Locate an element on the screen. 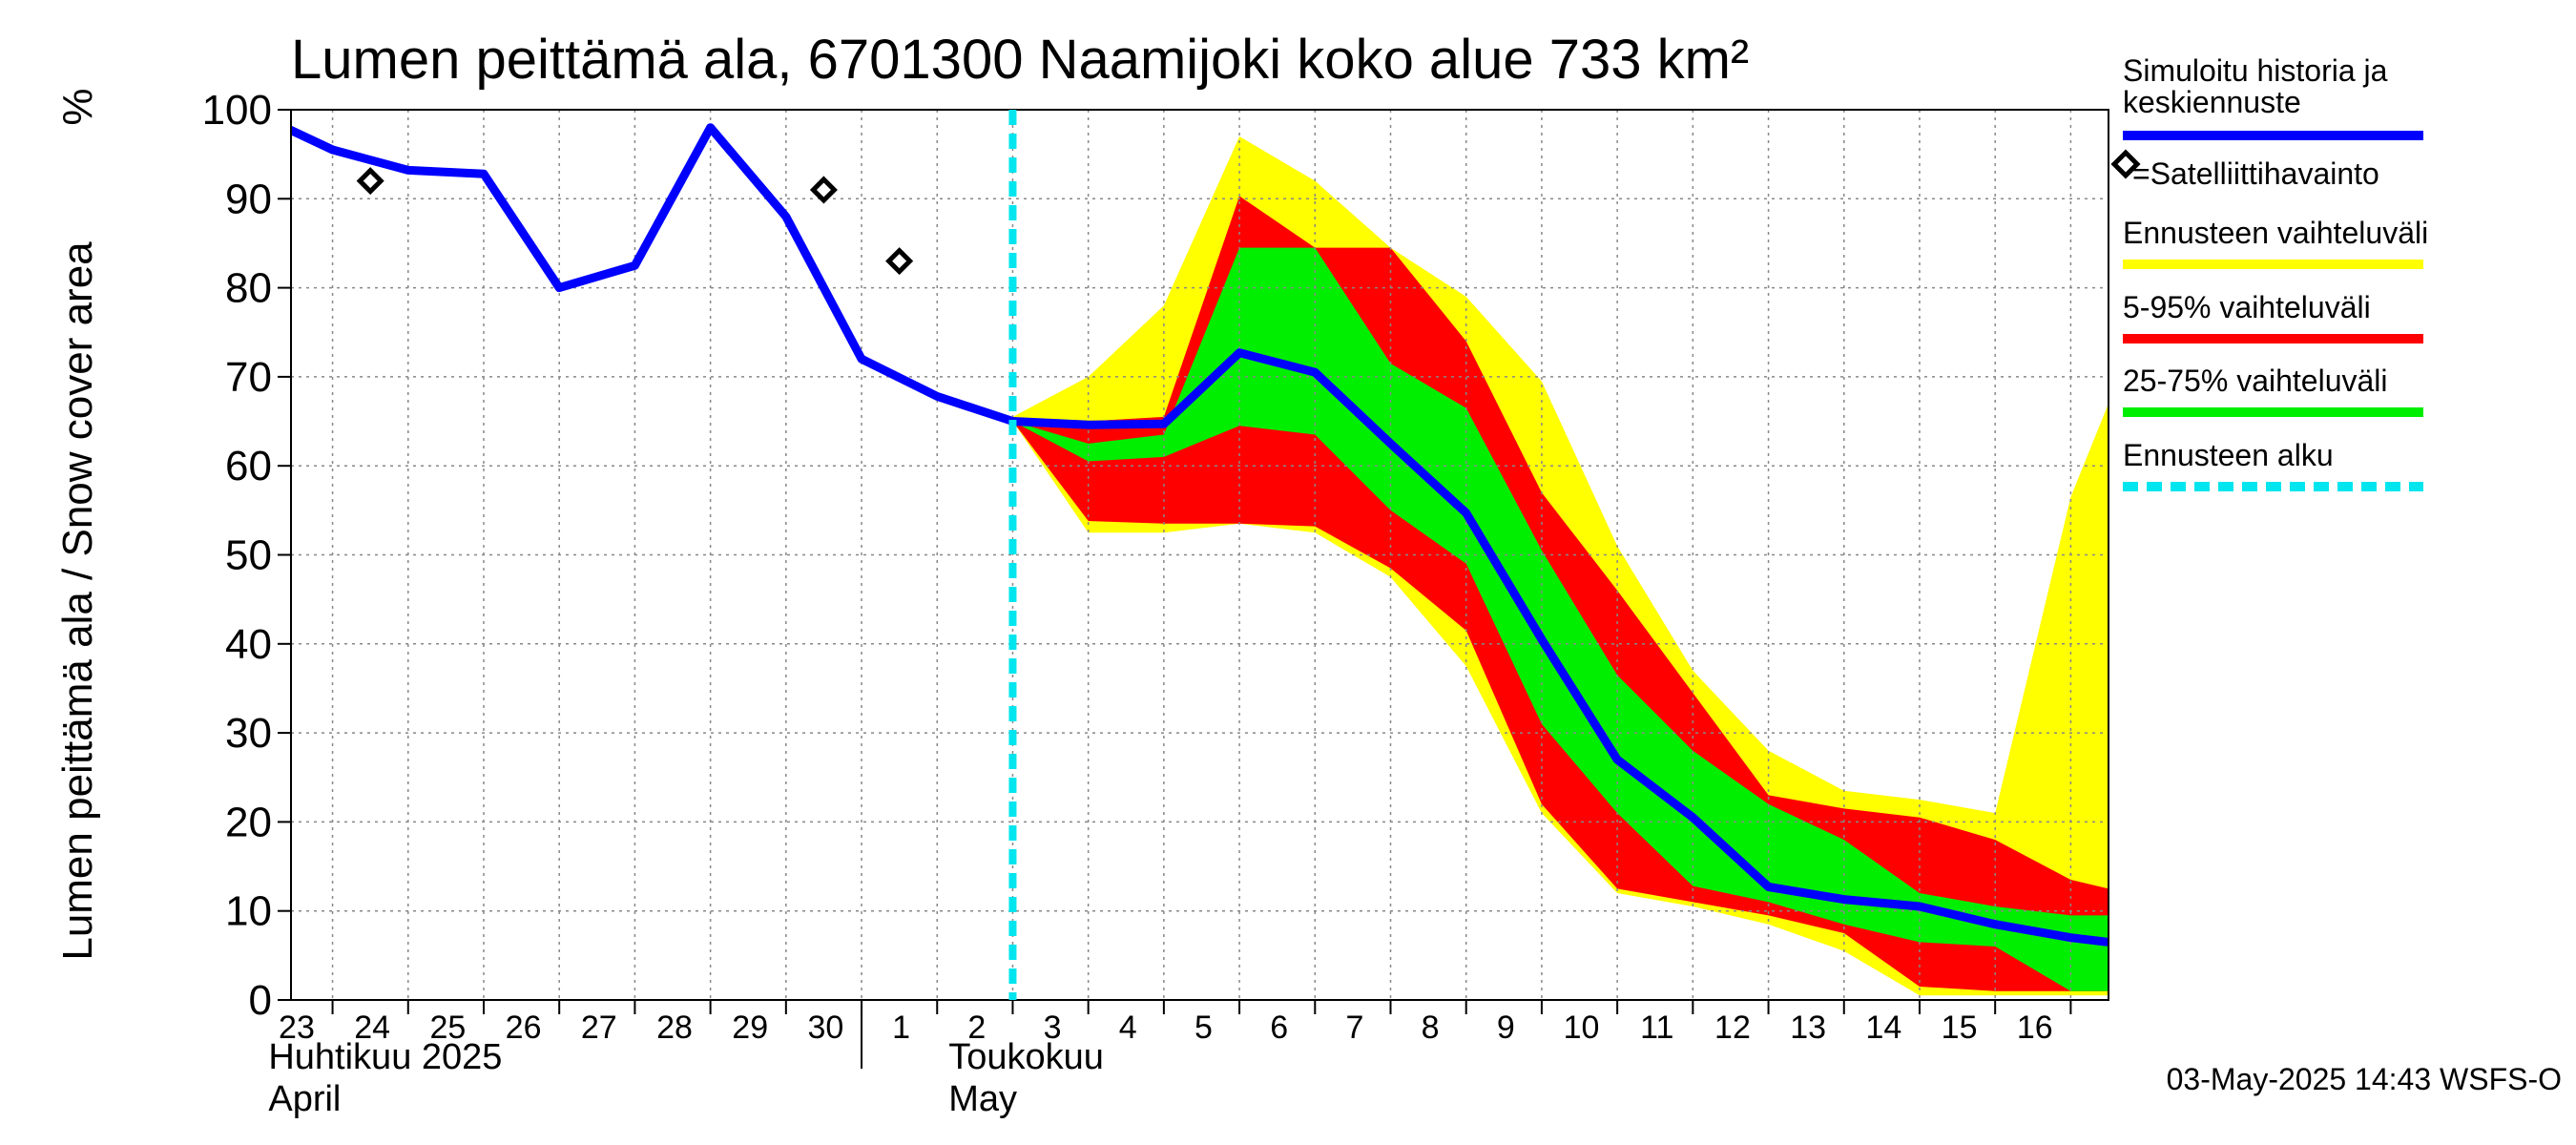 The image size is (2576, 1145). x-tick-label: 4 is located at coordinates (1128, 1028).